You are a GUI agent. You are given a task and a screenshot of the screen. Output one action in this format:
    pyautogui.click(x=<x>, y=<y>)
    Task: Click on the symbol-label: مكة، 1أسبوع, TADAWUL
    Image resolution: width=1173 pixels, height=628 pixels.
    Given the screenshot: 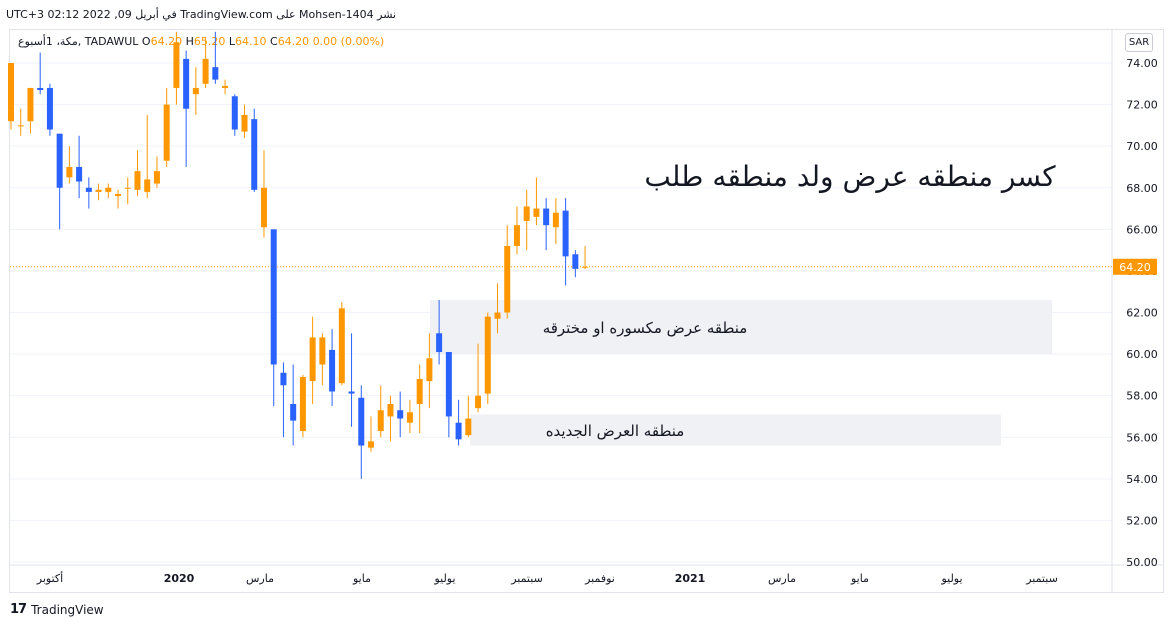 What is the action you would take?
    pyautogui.click(x=78, y=41)
    